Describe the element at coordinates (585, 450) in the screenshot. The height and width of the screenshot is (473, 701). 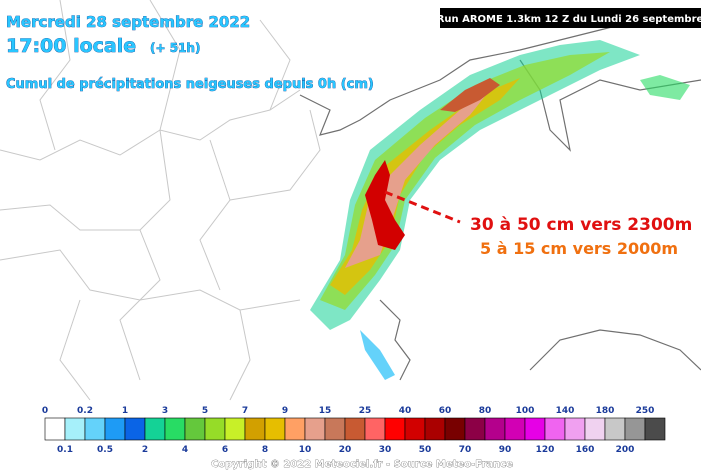
I see `legend-label: 160` at that location.